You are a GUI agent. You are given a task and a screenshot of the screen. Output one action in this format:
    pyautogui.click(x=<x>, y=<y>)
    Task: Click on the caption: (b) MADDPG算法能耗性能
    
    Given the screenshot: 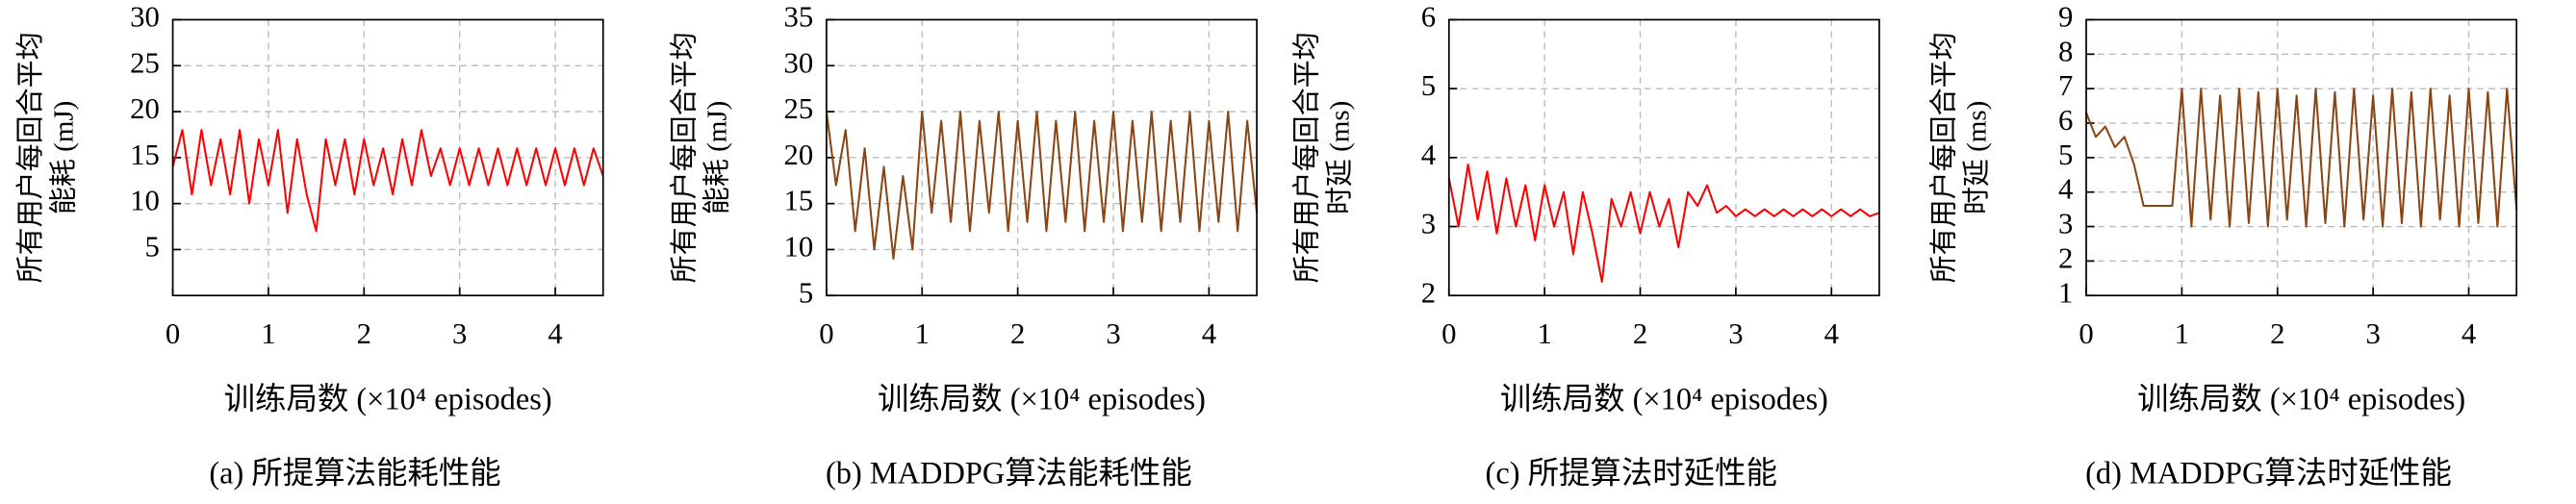 What is the action you would take?
    pyautogui.click(x=1009, y=473)
    